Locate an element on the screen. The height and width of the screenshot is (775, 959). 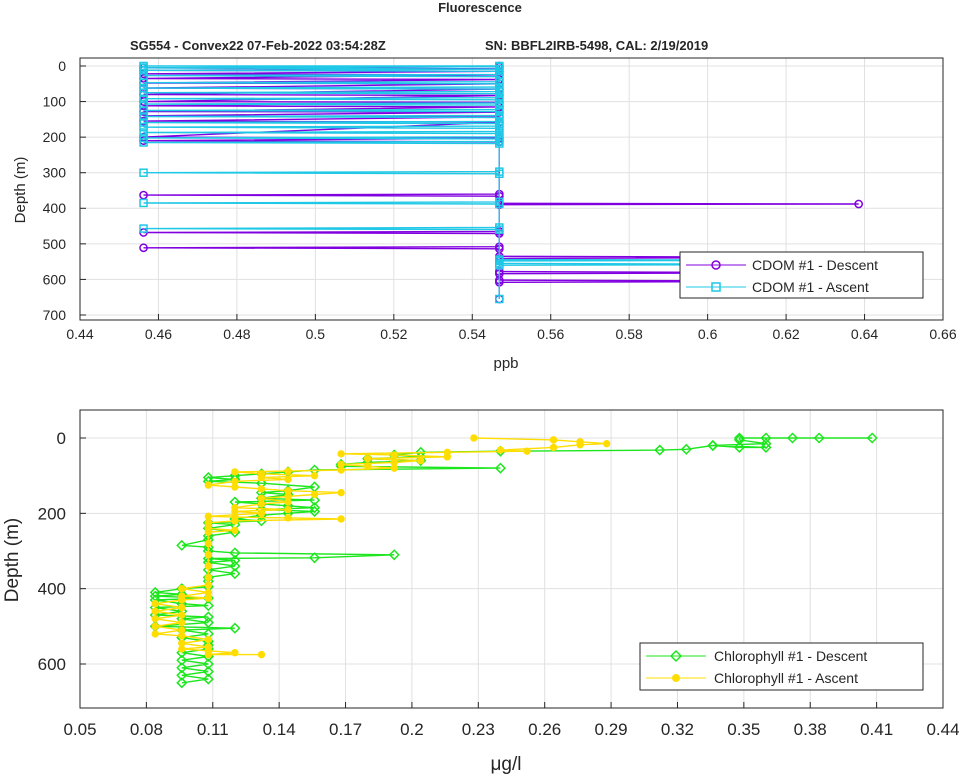
chlorophyll-x-tick-label: 0.2 is located at coordinates (412, 729).